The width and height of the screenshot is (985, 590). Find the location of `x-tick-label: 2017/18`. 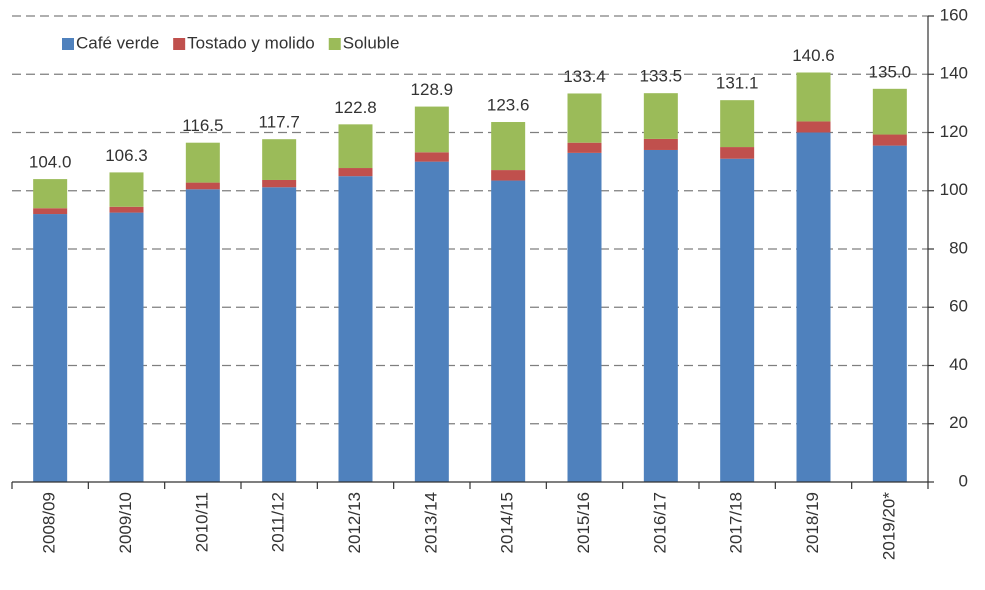

x-tick-label: 2017/18 is located at coordinates (736, 522).